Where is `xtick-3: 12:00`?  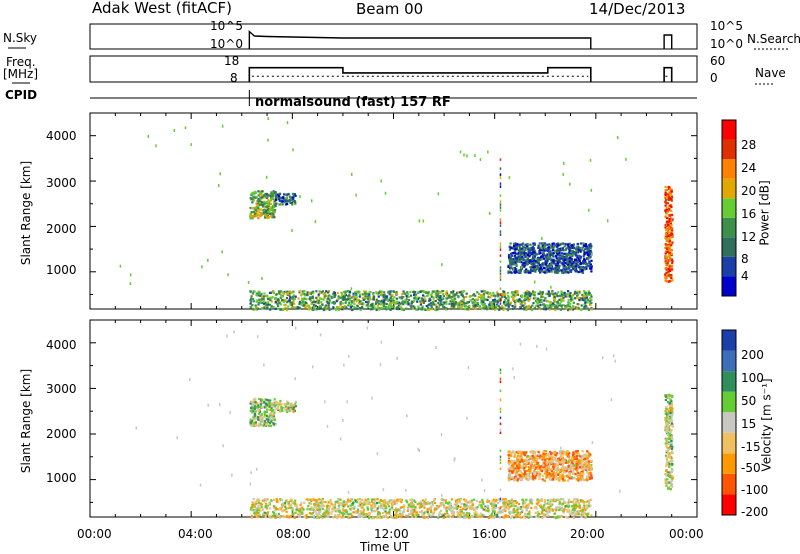
xtick-3: 12:00 is located at coordinates (391, 534).